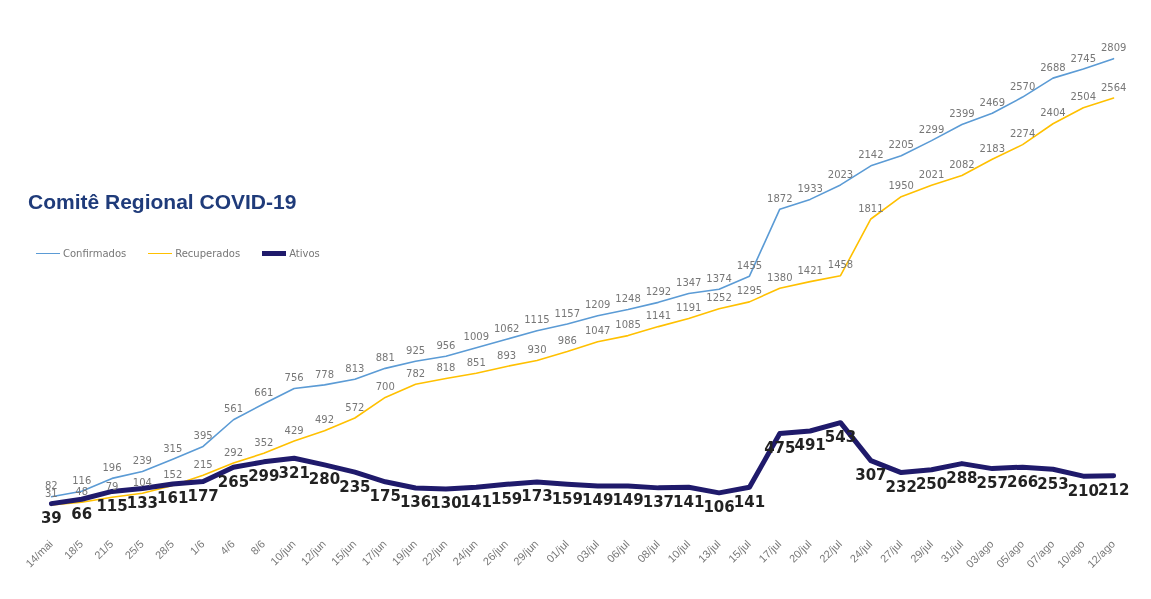 This screenshot has width=1151, height=599. I want to click on data-label: 851, so click(476, 362).